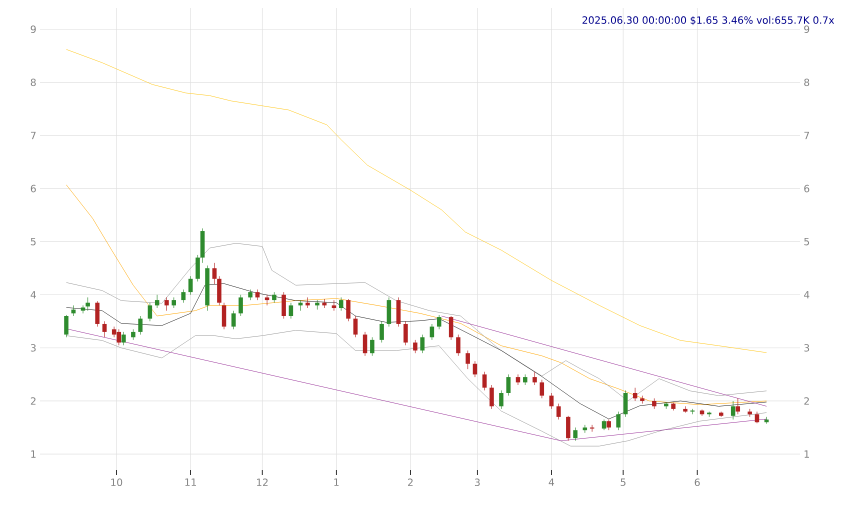 The height and width of the screenshot is (505, 847). Describe the element at coordinates (708, 21) in the screenshot. I see `text: 2025.06.30 00:00:00 $1.65 3.46% vol:655.7K 0.7x` at that location.